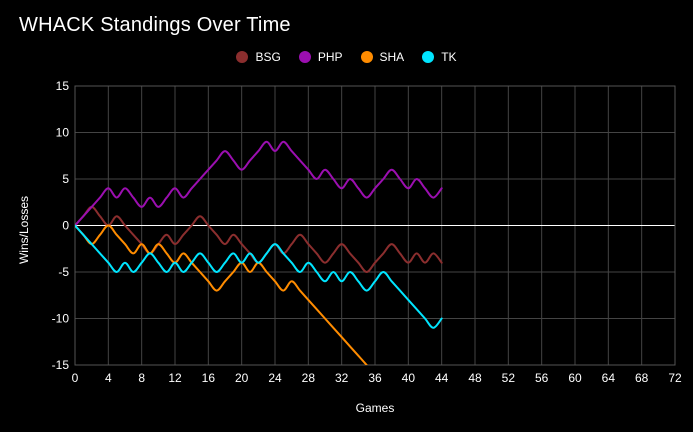 The width and height of the screenshot is (693, 432). Describe the element at coordinates (24, 230) in the screenshot. I see `y-axis-label: Wins/Losses` at that location.